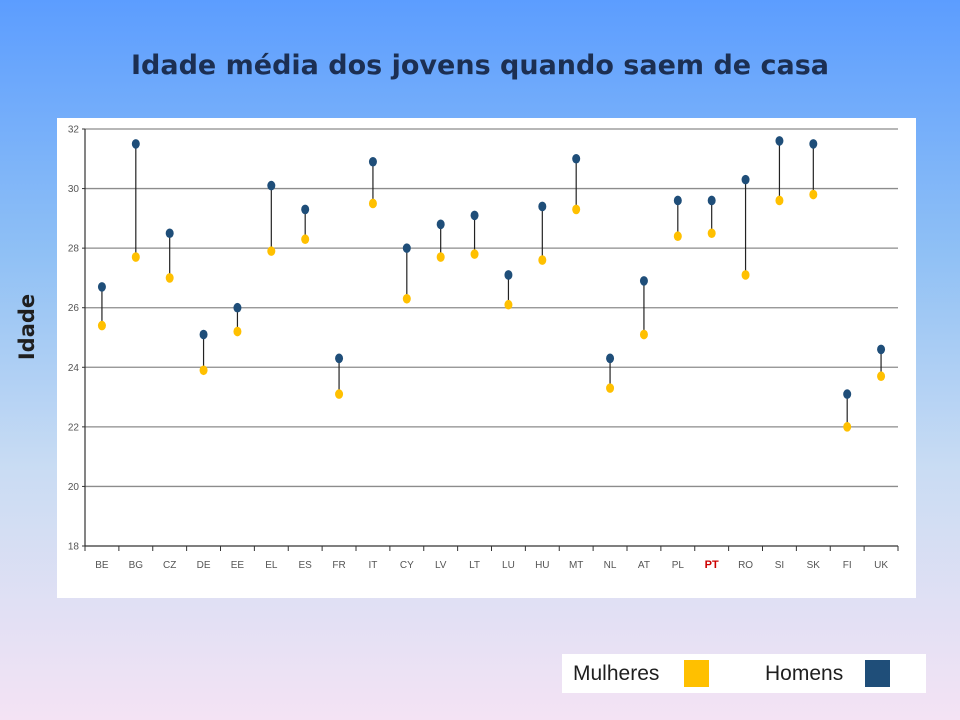 The image size is (960, 720). Describe the element at coordinates (804, 673) in the screenshot. I see `legend-men-label: Homens` at that location.